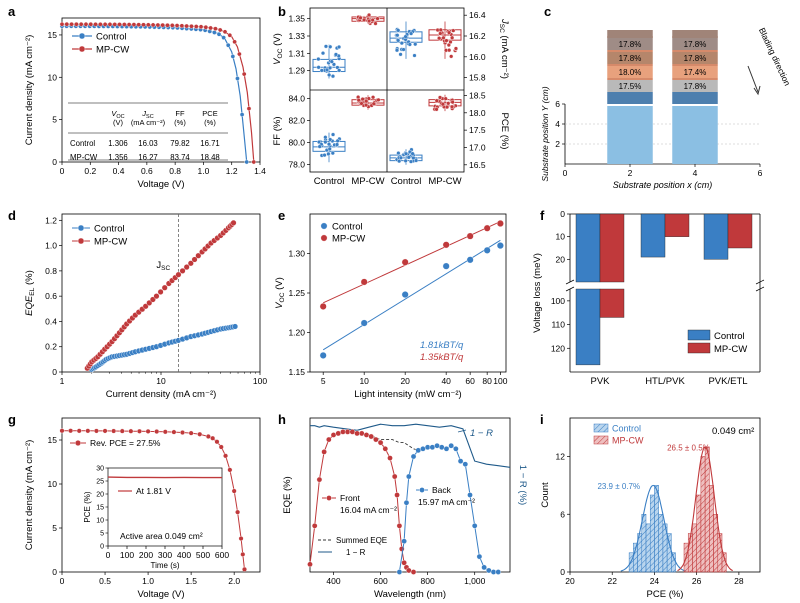 The image size is (800, 603). I want to click on x-axis-label: Voltage (V), so click(161, 184).